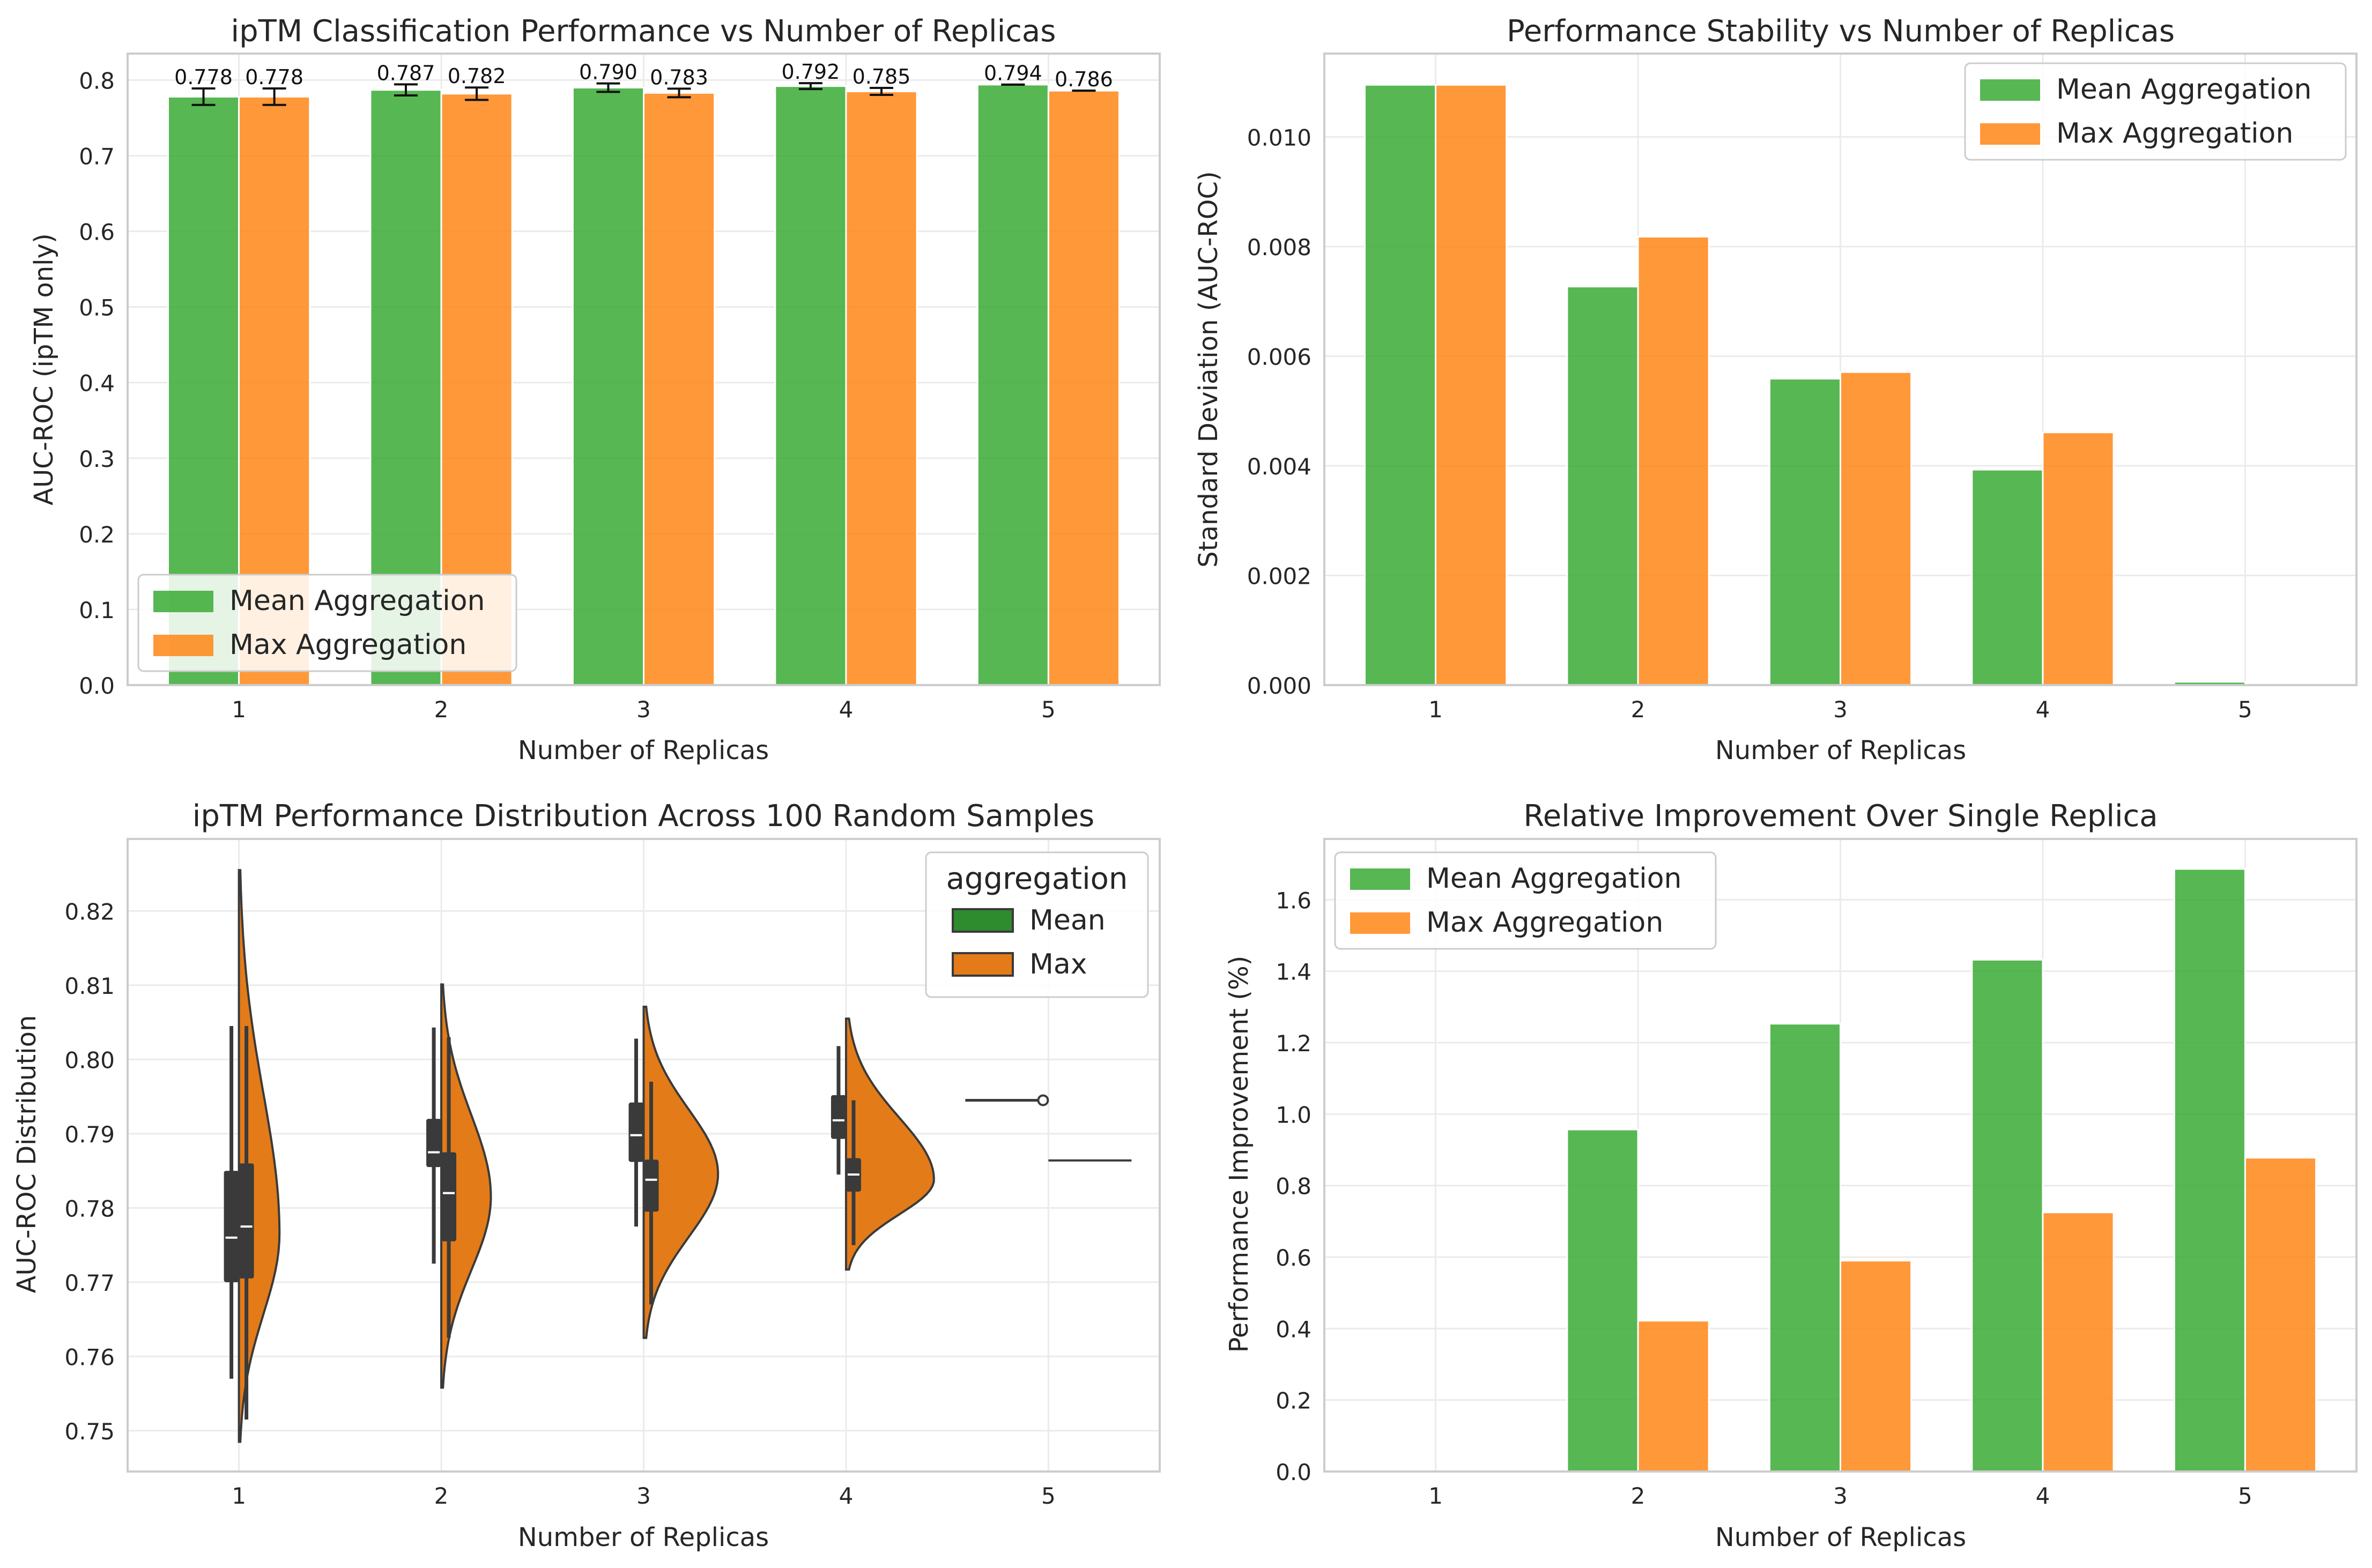 Image resolution: width=2372 pixels, height=1568 pixels. What do you see at coordinates (348, 645) in the screenshot?
I see `legend-label: Max Aggregation` at bounding box center [348, 645].